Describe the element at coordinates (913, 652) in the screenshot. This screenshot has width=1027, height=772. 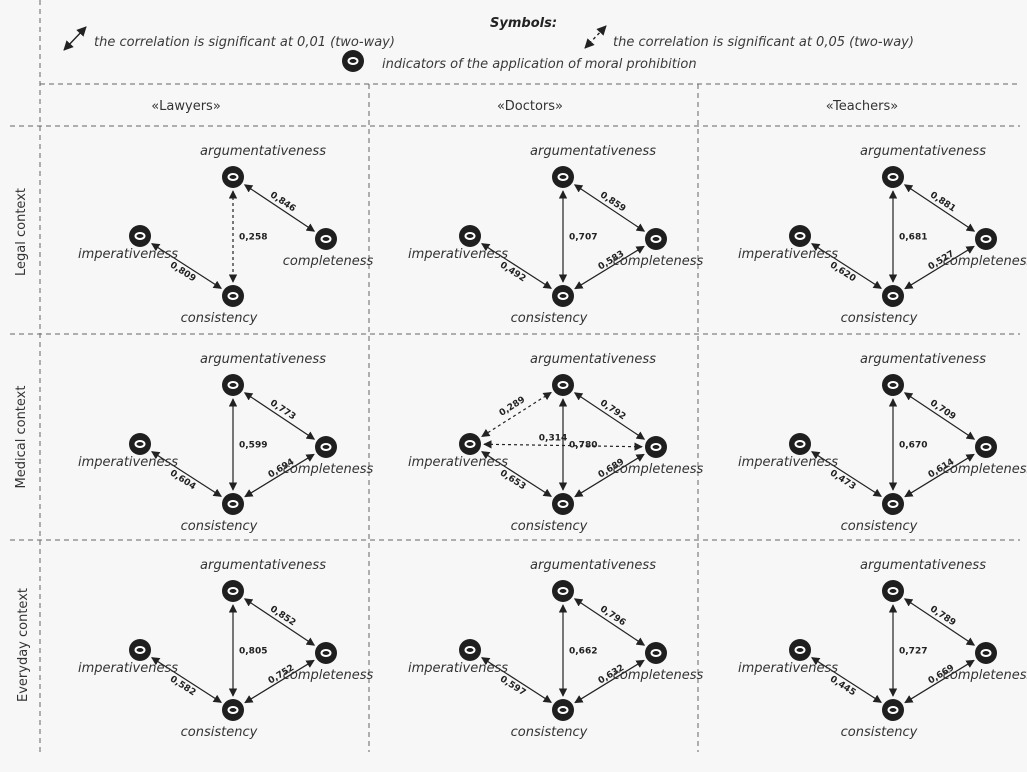
I see `edge-label: 0,727` at that location.